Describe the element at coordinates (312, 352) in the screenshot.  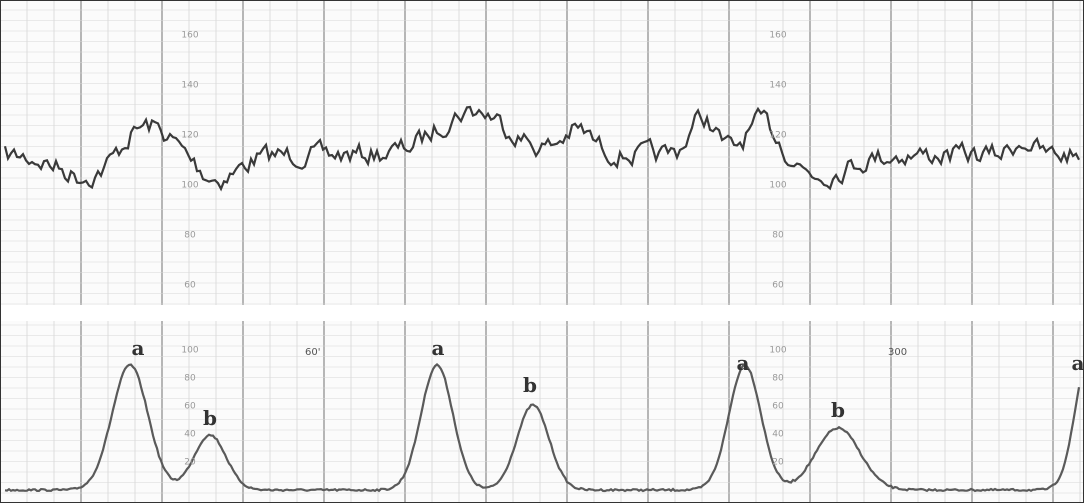
I see `time-label: 60'` at that location.